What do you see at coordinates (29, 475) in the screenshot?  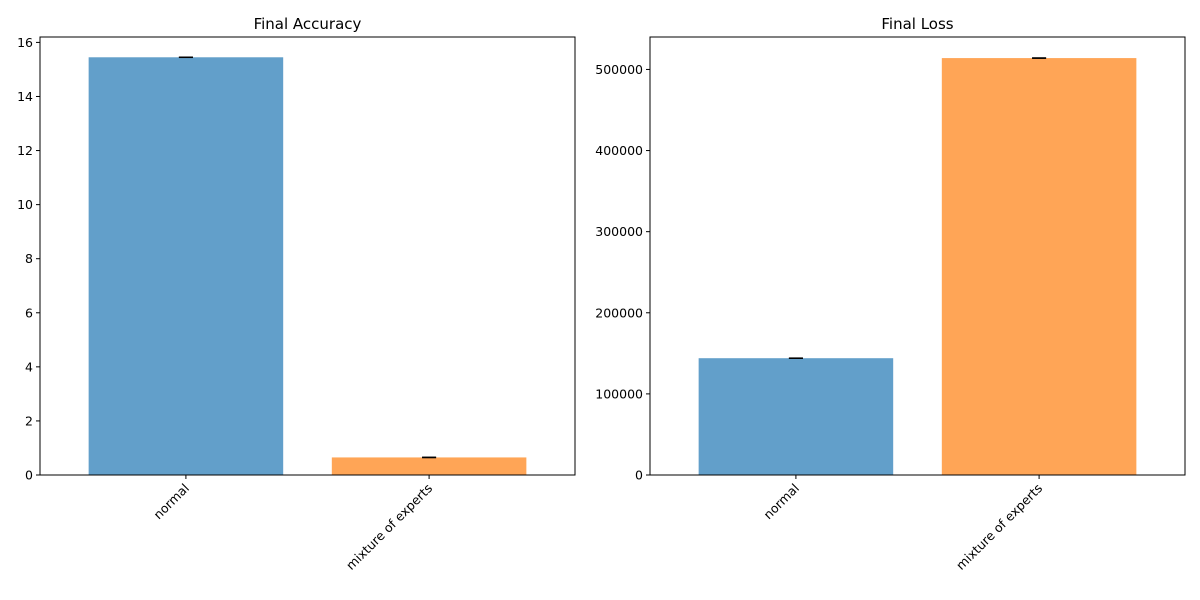 I see `accuracy-ytick-label: 0` at bounding box center [29, 475].